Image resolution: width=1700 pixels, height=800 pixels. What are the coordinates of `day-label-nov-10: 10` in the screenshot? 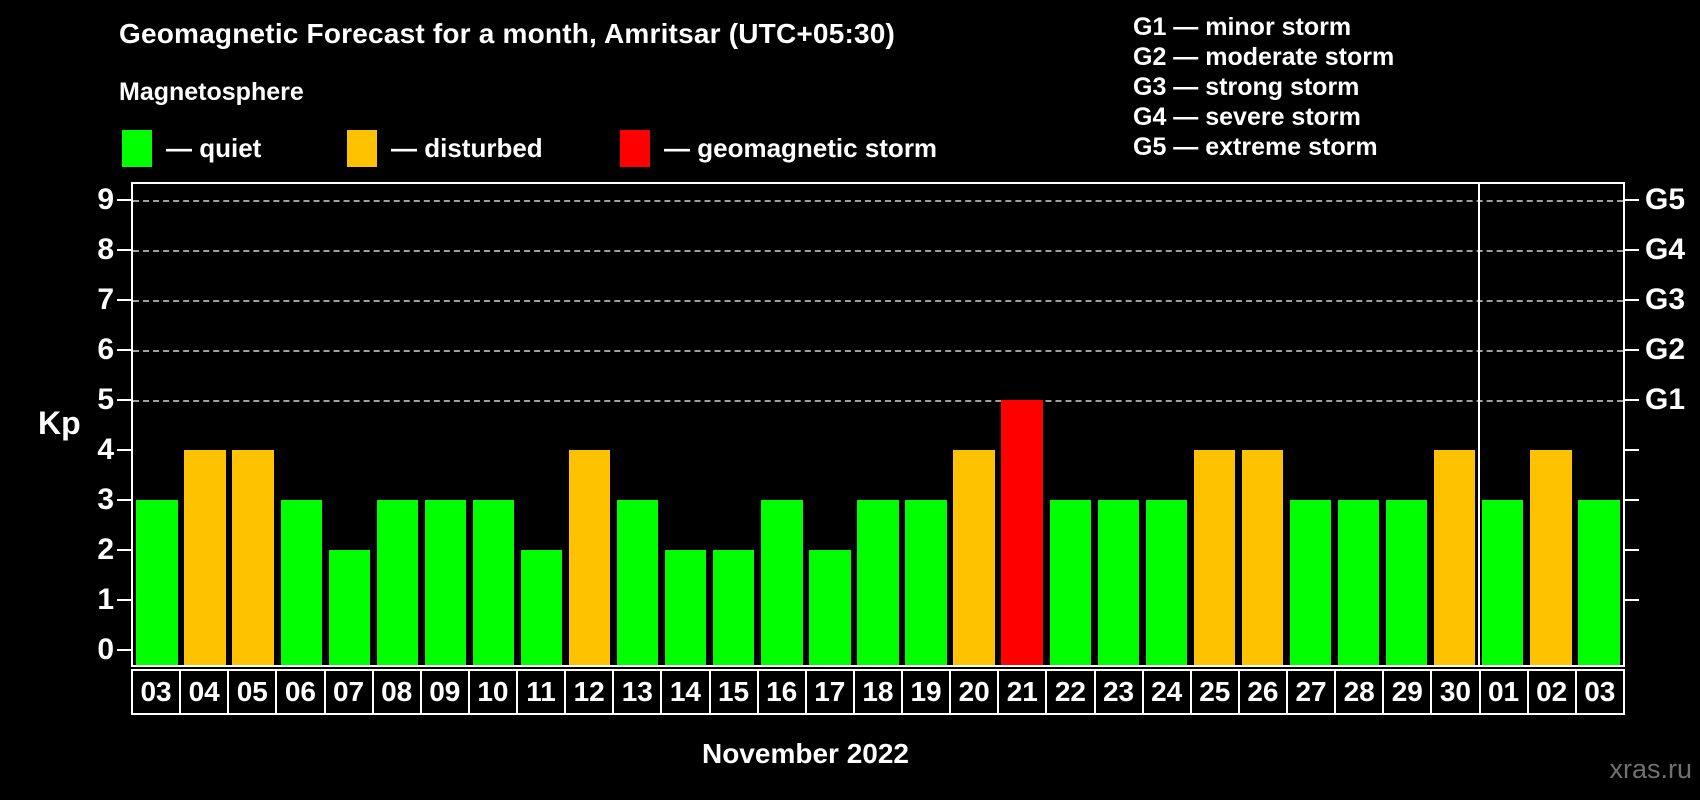 It's located at (494, 692).